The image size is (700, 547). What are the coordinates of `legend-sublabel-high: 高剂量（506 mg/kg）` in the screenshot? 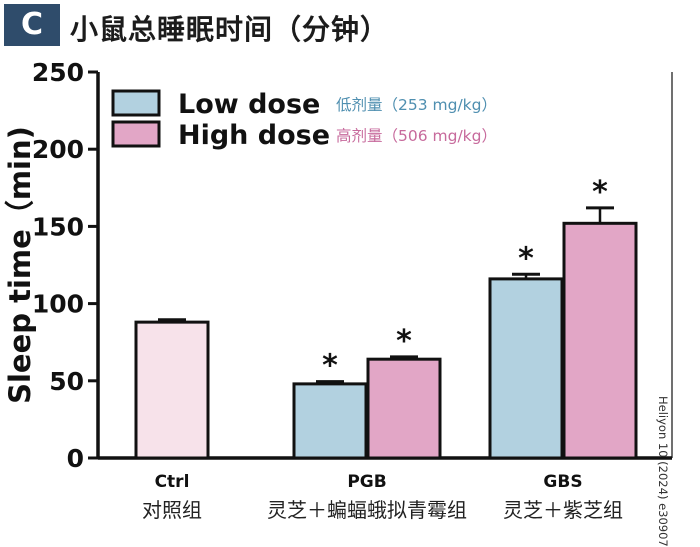 It's located at (416, 136).